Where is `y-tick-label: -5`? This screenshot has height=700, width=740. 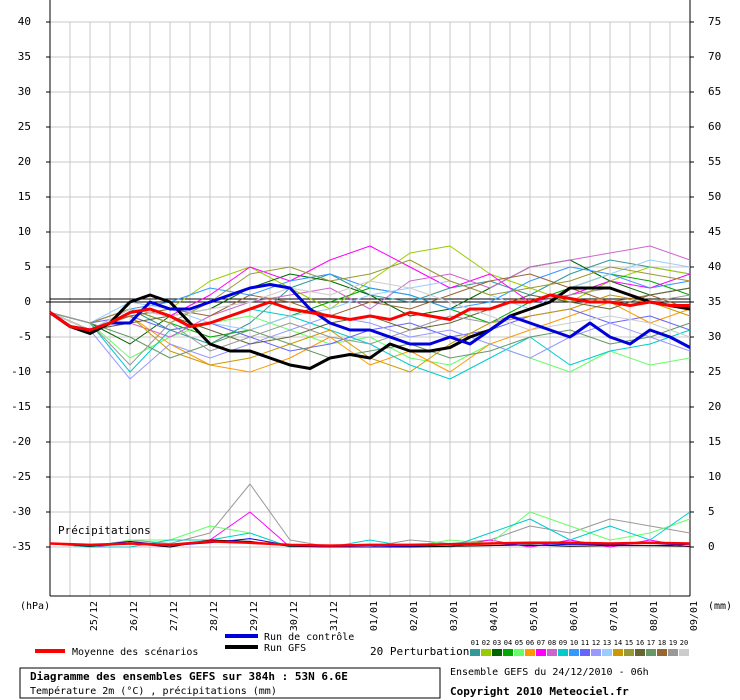
y-tick-label: -5 is located at coordinates (24, 336).